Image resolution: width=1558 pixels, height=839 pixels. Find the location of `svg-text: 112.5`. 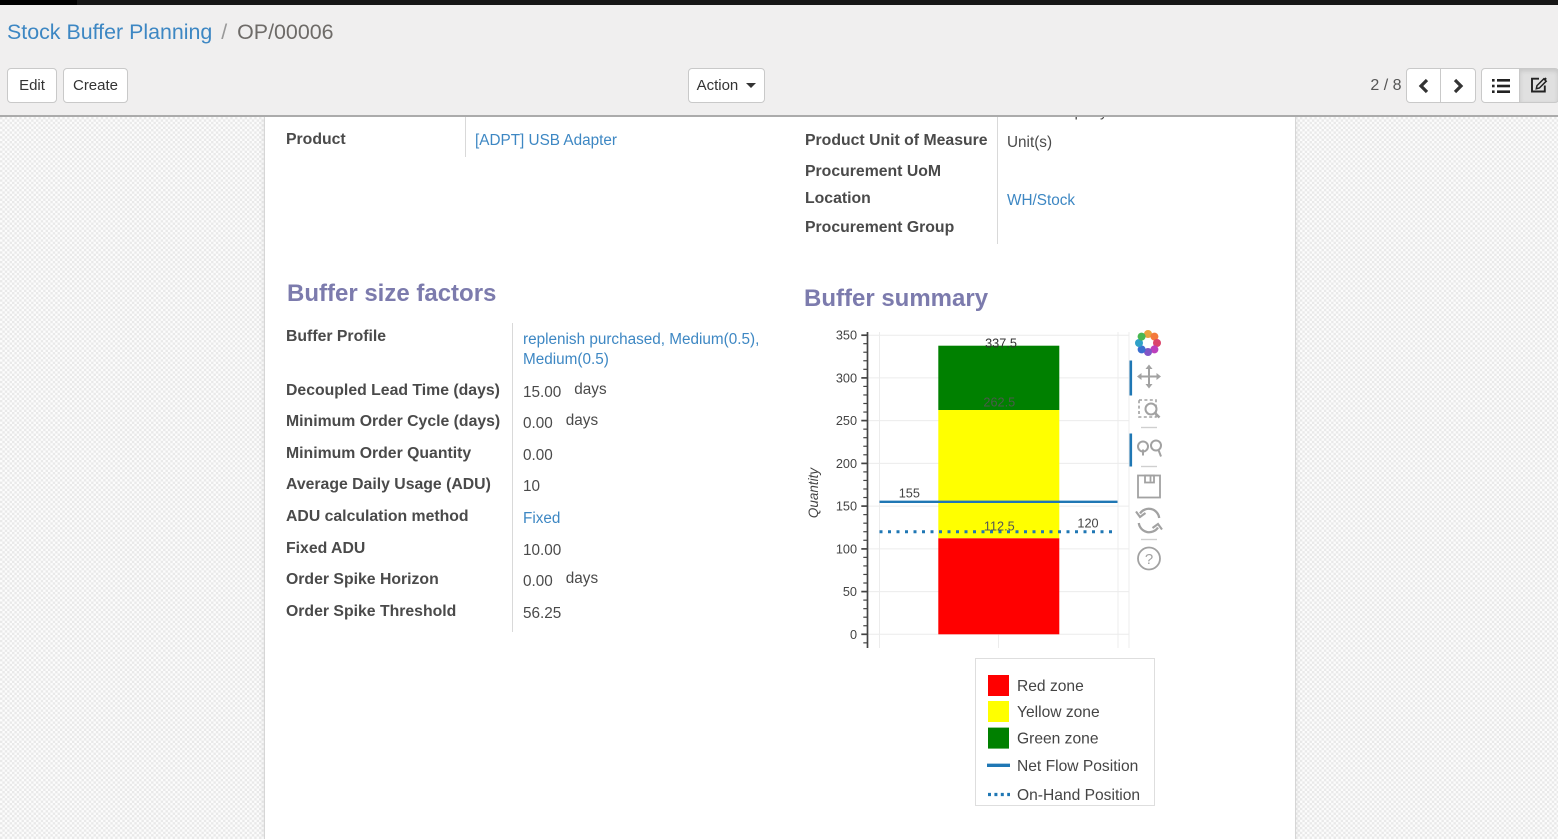

svg-text: 112.5 is located at coordinates (999, 527).